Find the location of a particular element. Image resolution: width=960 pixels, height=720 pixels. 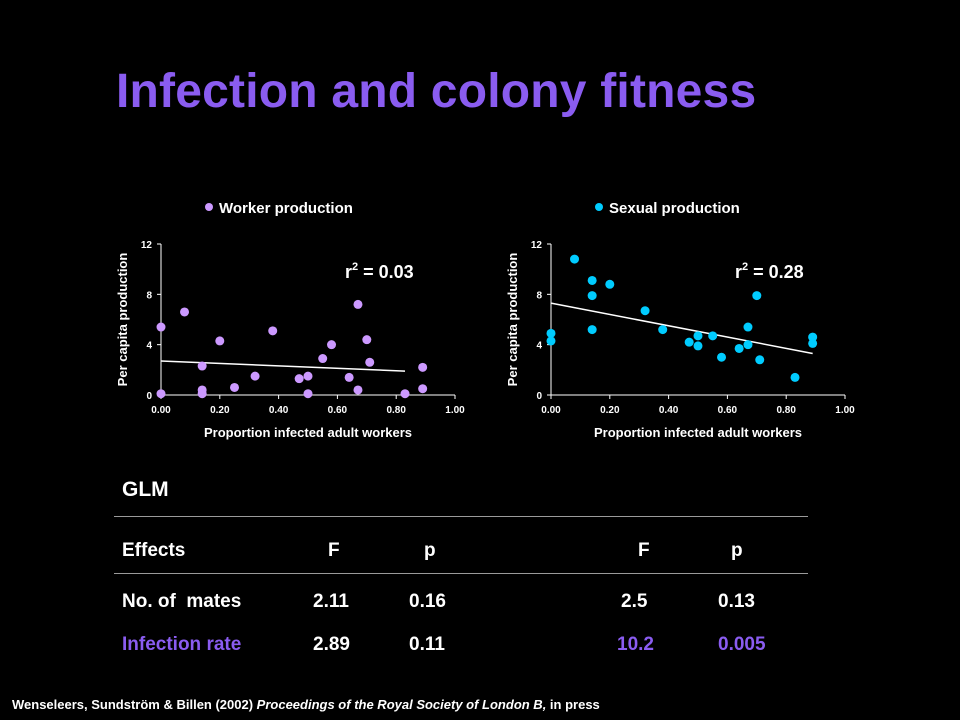

row-mates-f-worker: 2.11 is located at coordinates (331, 601).